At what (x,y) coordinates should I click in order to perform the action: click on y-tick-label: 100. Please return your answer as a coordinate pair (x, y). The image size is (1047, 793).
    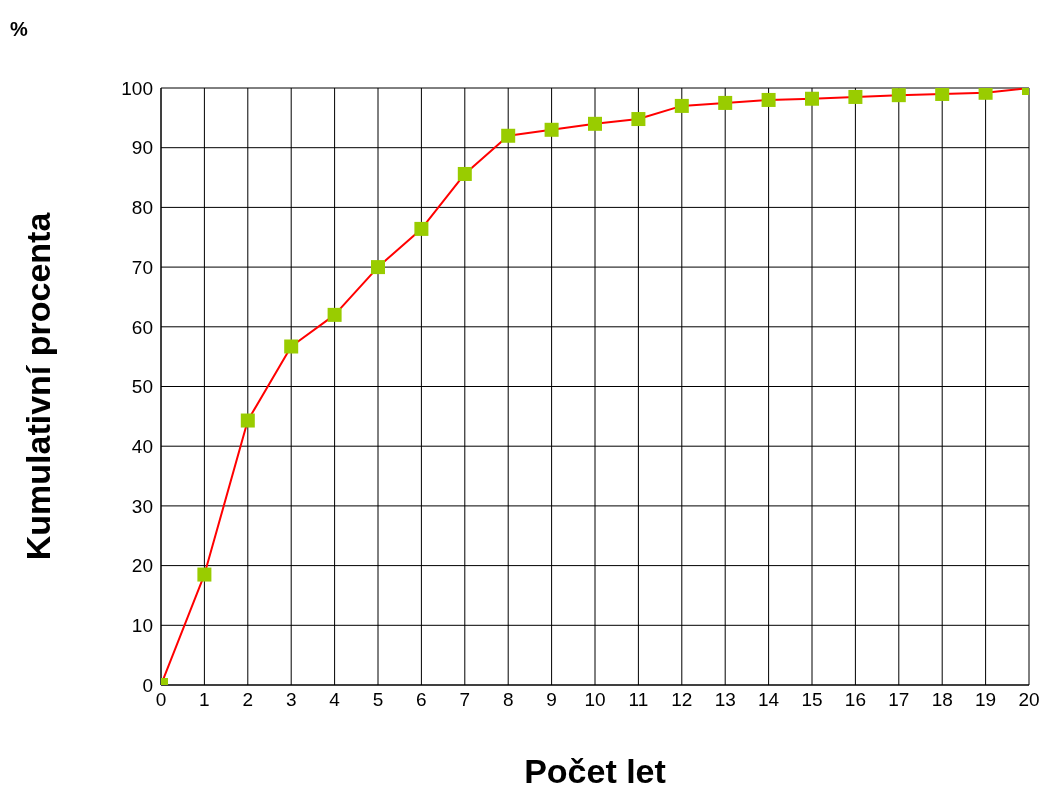
    Looking at the image, I should click on (137, 88).